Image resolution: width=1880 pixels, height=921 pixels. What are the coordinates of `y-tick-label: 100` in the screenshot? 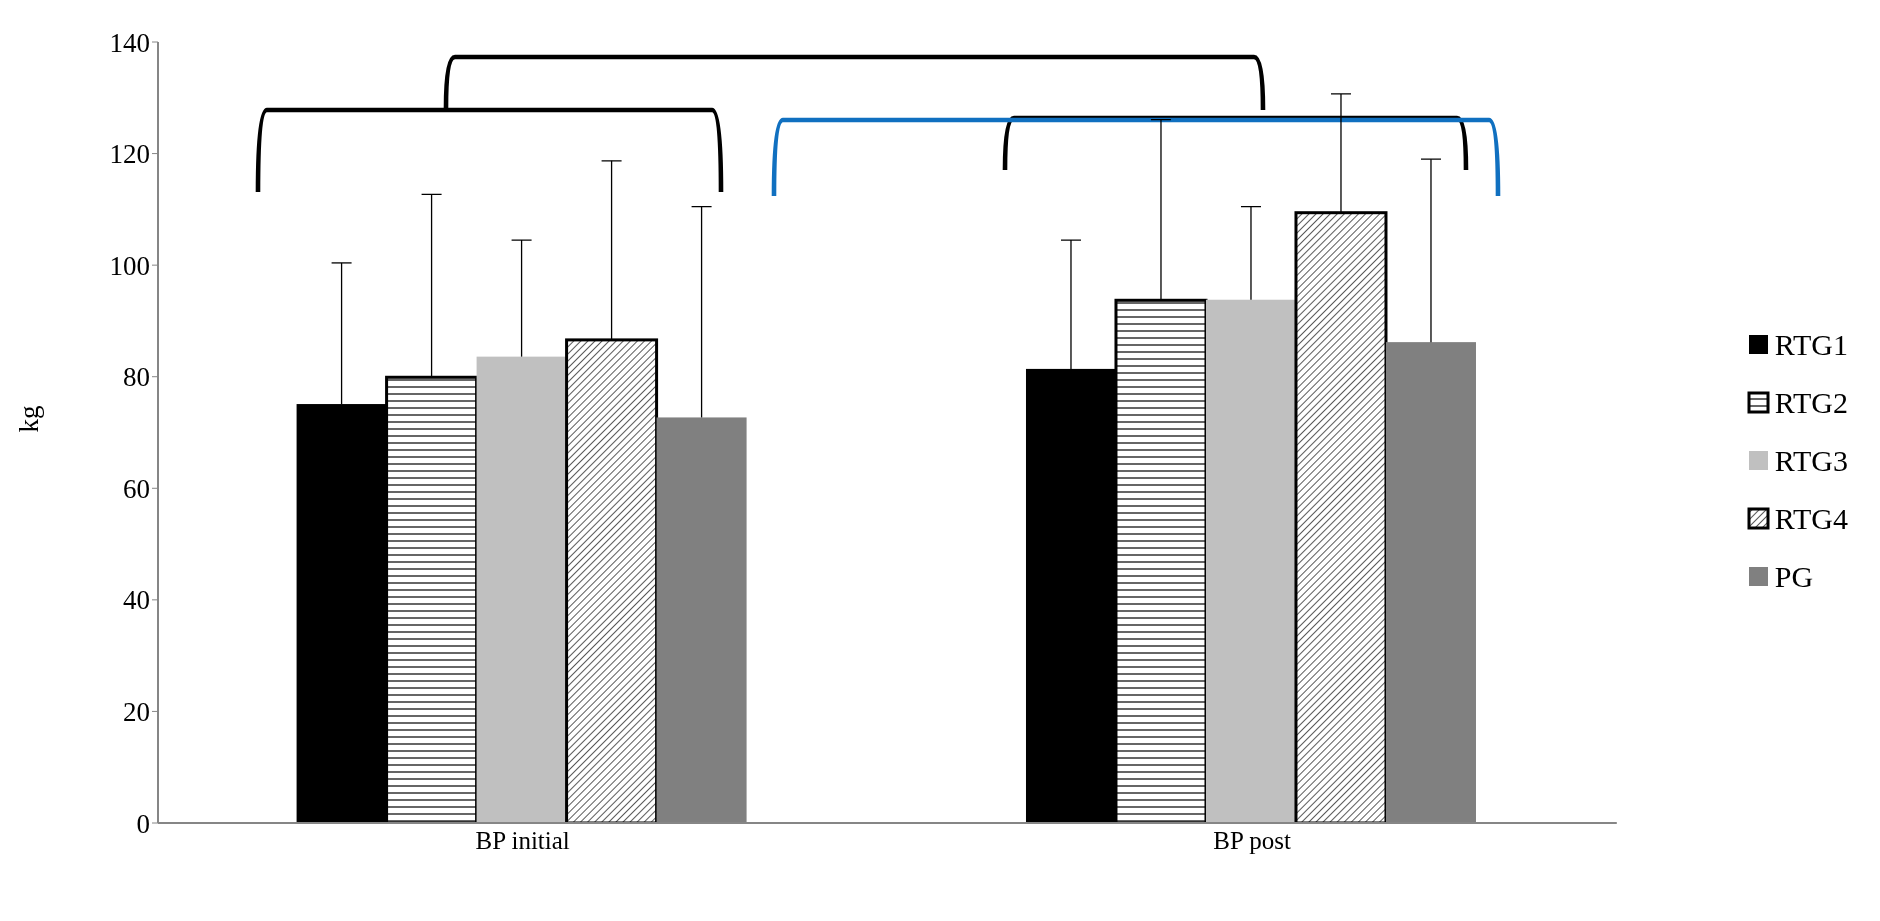 It's located at (129, 265).